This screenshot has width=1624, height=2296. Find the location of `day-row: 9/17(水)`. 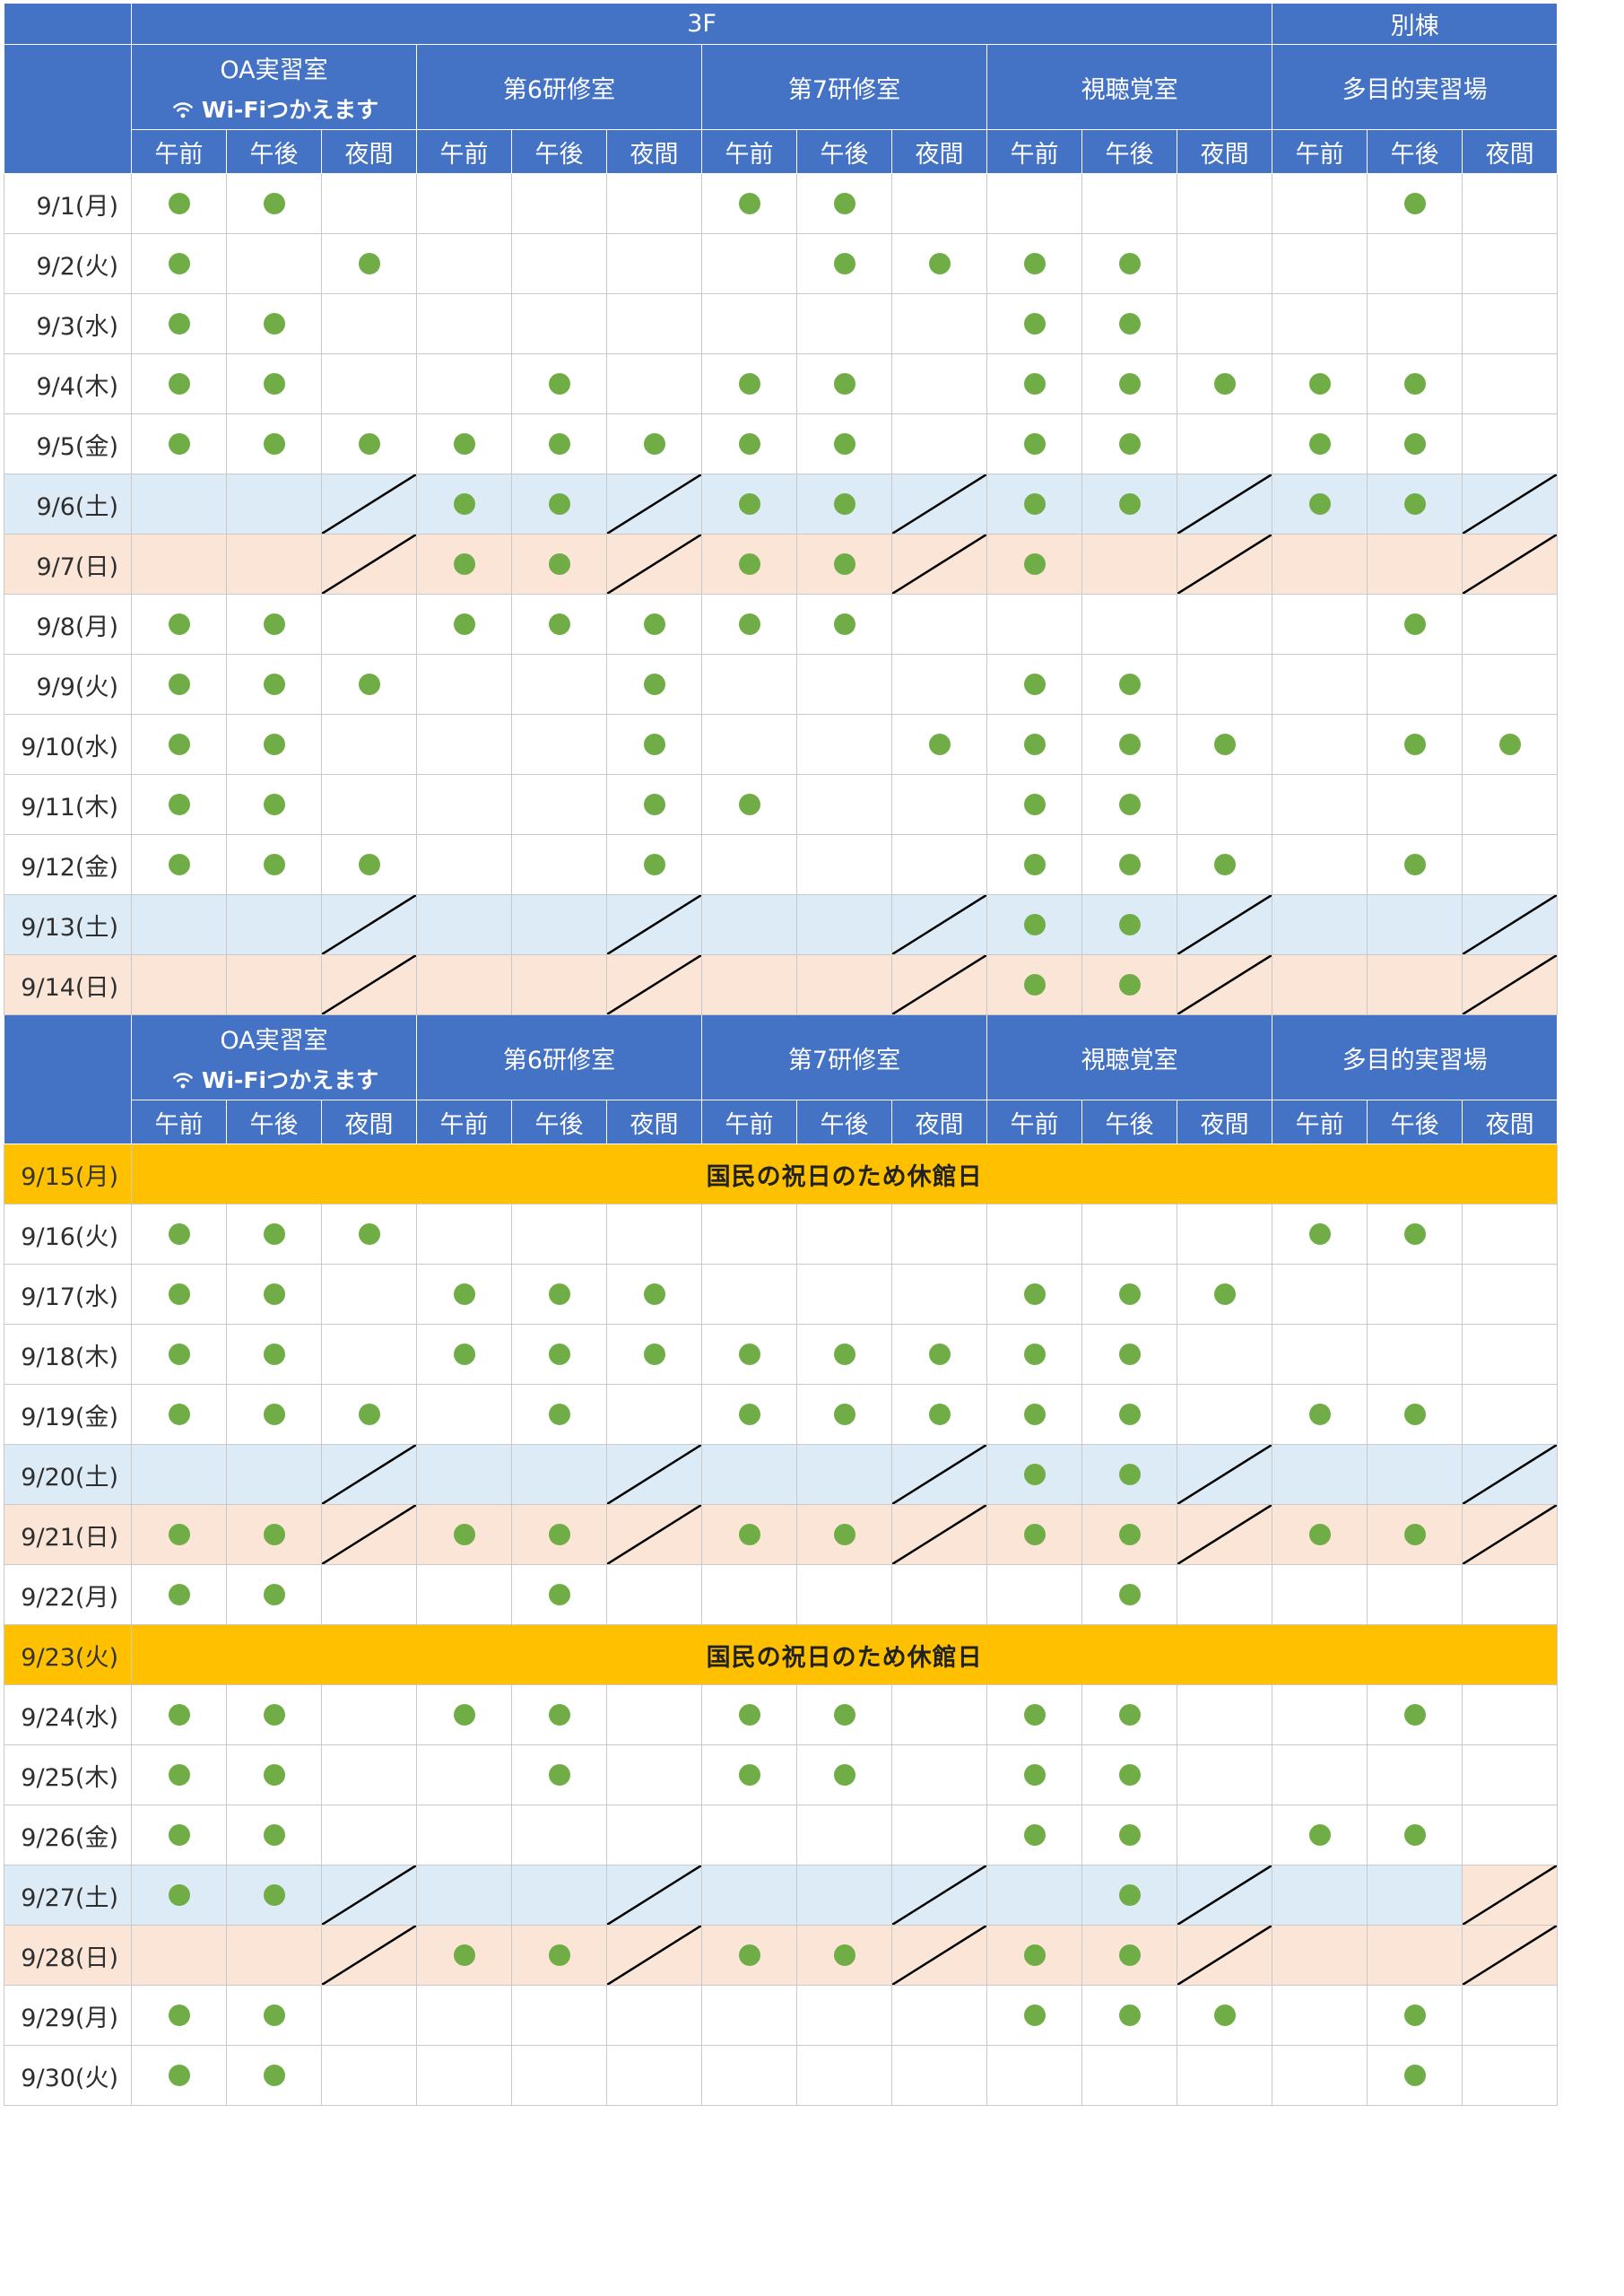

day-row: 9/17(水) is located at coordinates (781, 1294).